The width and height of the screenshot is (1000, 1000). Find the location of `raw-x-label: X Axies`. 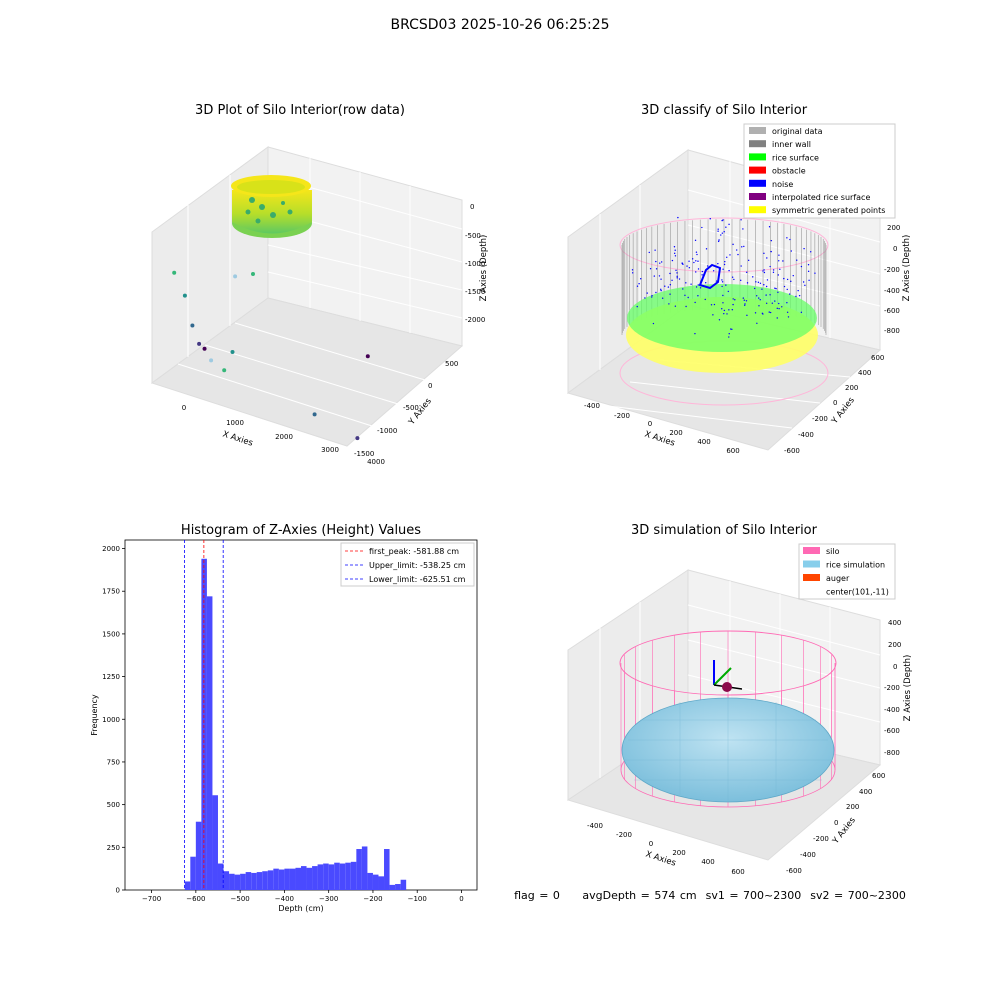

raw-x-label: X Axies is located at coordinates (237, 438).